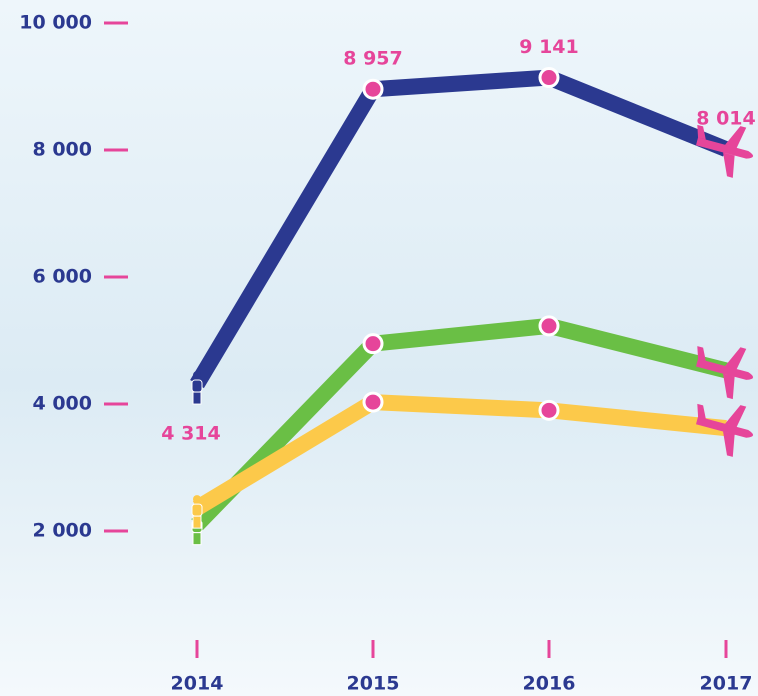 Image resolution: width=758 pixels, height=696 pixels. I want to click on y-tick-label: 4 000, so click(63, 404).